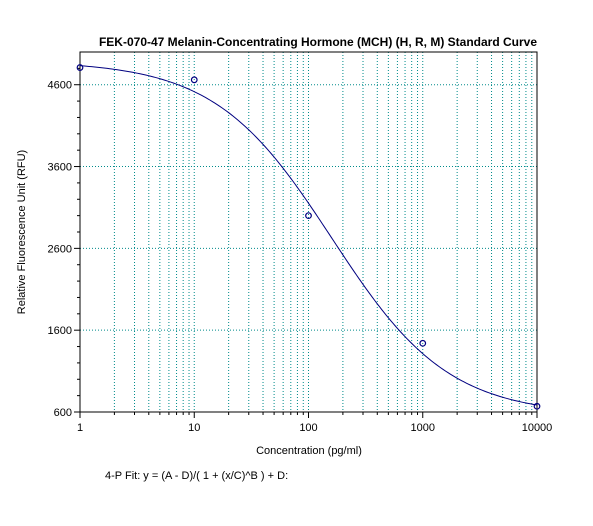  What do you see at coordinates (60, 86) in the screenshot?
I see `y-tick-label: 4600` at bounding box center [60, 86].